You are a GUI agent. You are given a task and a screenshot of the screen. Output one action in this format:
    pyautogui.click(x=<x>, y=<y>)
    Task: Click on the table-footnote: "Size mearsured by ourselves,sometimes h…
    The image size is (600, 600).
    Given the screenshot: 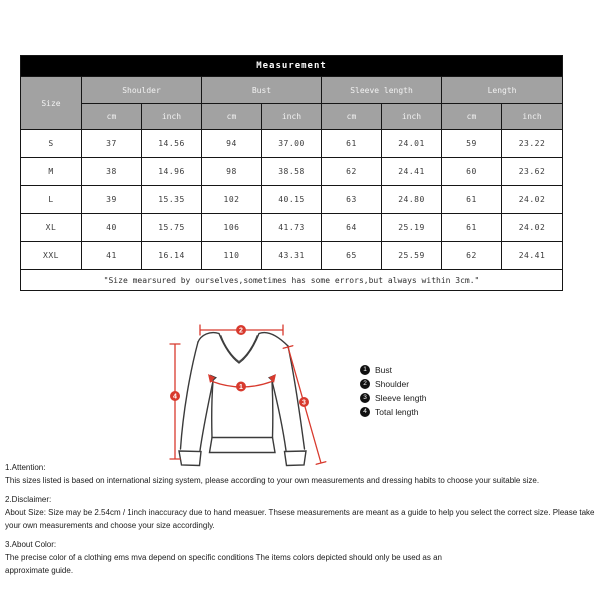 What is the action you would take?
    pyautogui.click(x=291, y=280)
    